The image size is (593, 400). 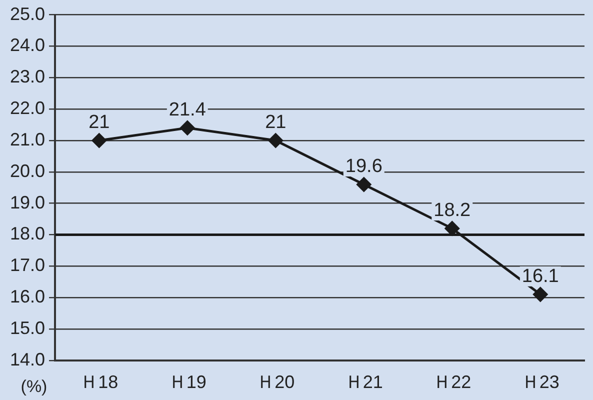 What do you see at coordinates (187, 110) in the screenshot?
I see `data-label: 21.4` at bounding box center [187, 110].